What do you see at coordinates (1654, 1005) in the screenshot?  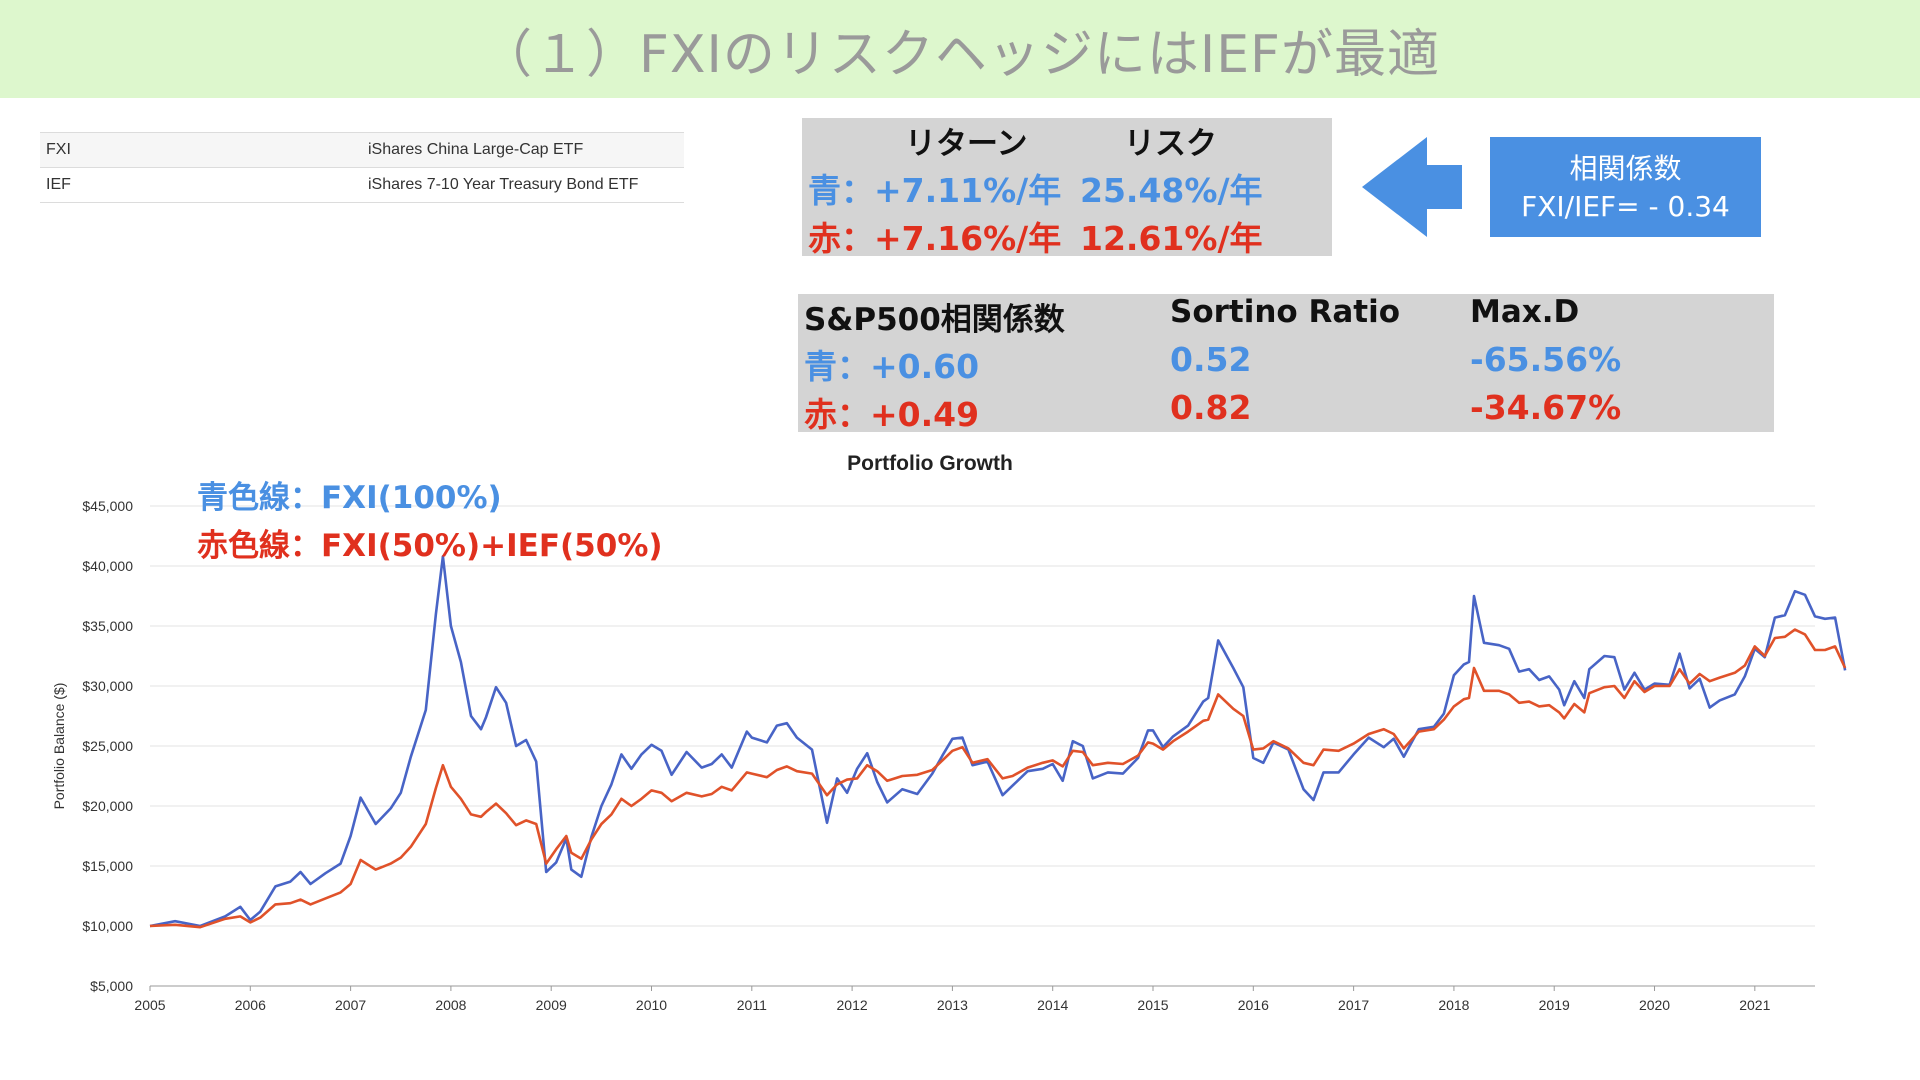 I see `x-tick-label: 2020` at bounding box center [1654, 1005].